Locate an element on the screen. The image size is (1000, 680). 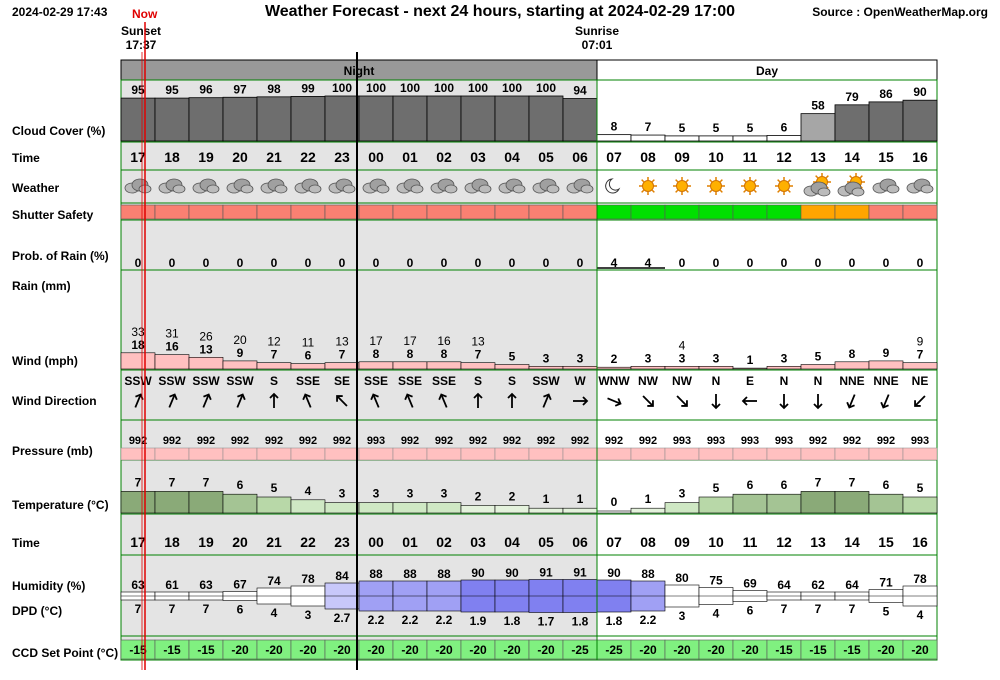
humidity-value: 88 is located at coordinates (410, 574).